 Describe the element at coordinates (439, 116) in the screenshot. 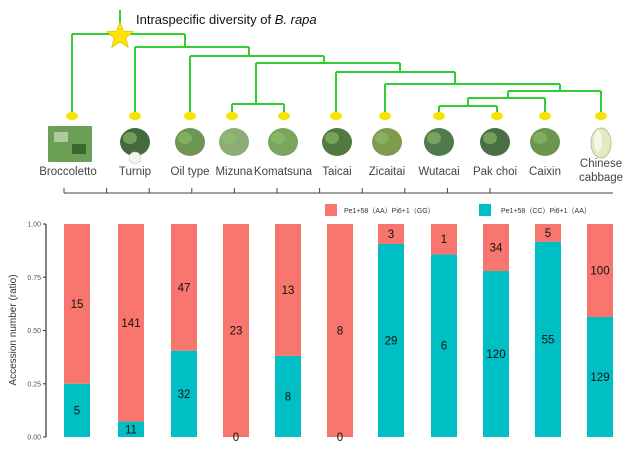

I see `leaf-node-wutacai` at that location.